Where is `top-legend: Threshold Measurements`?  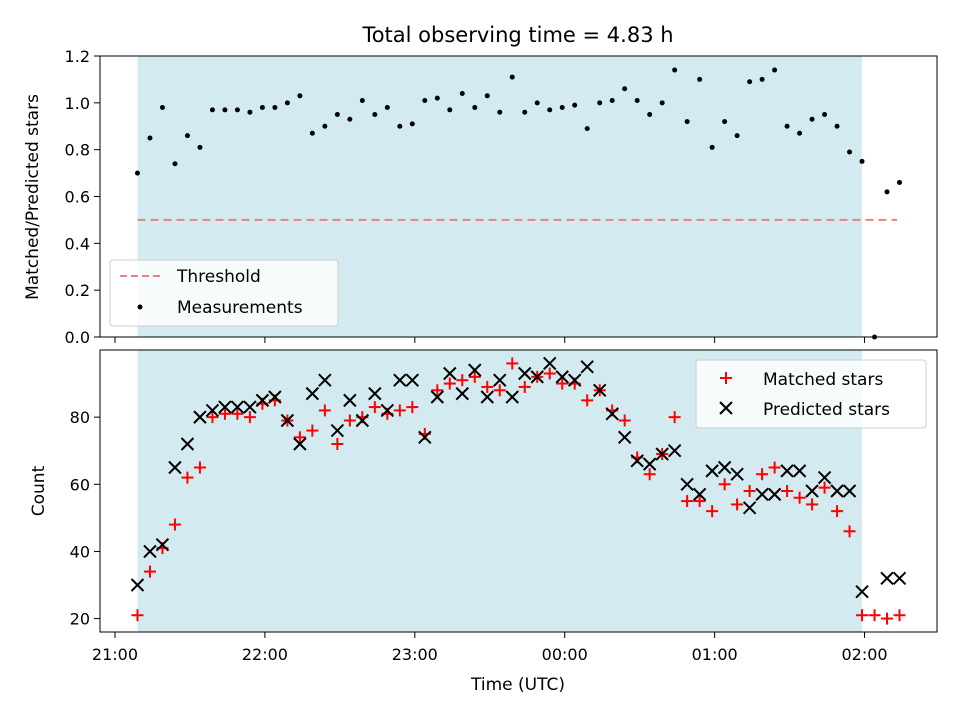 top-legend: Threshold Measurements is located at coordinates (224, 293).